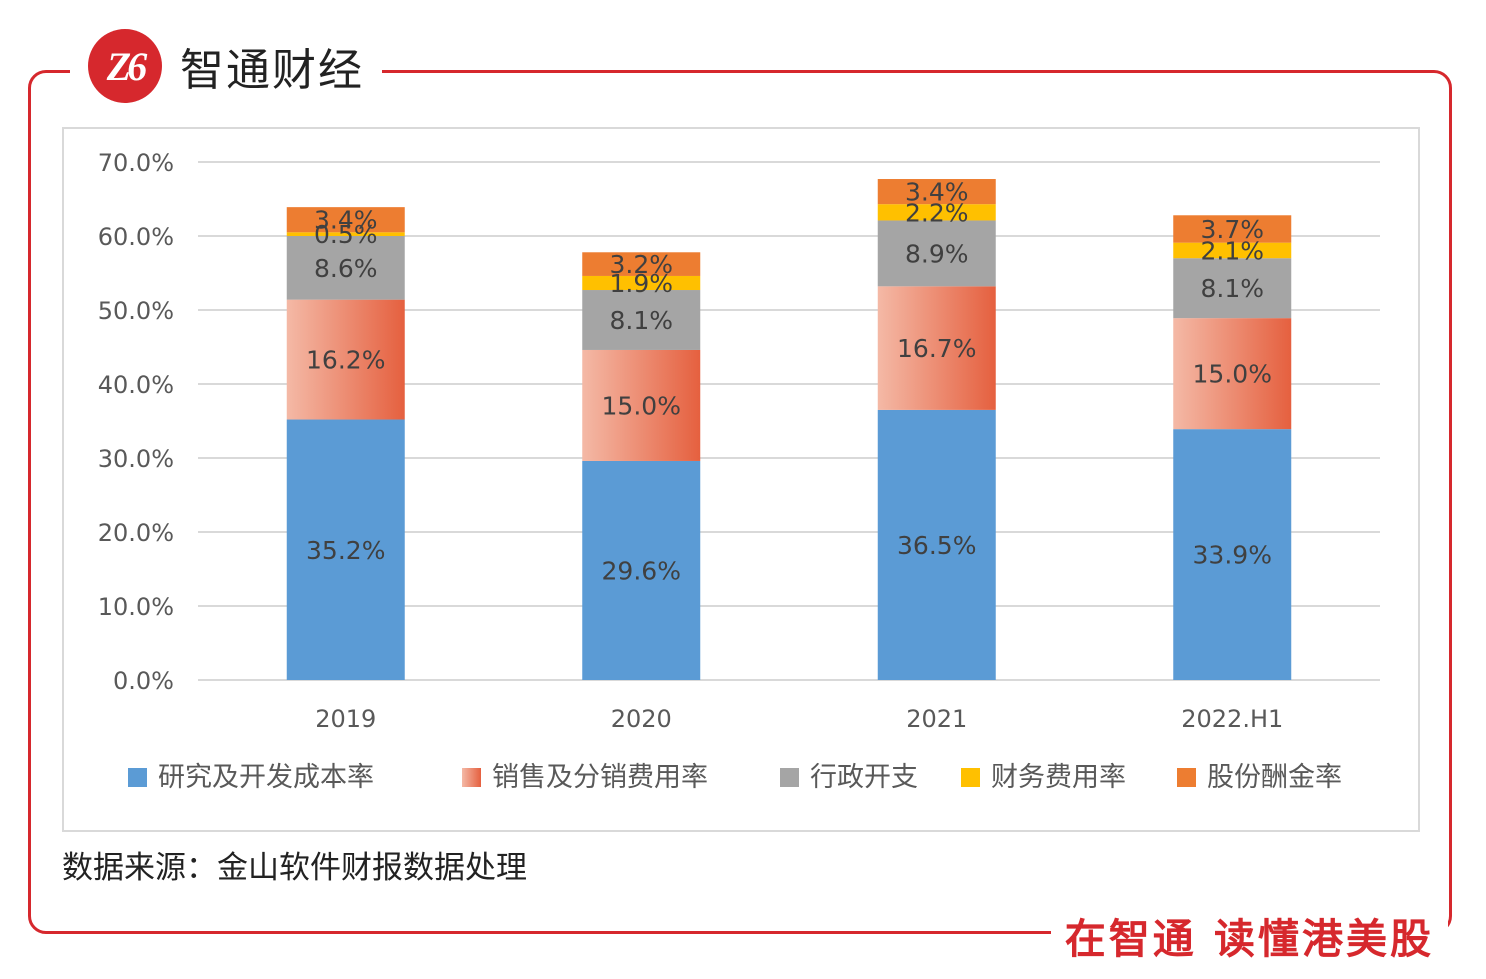  I want to click on brand-logo-text: Z6, so click(126, 66).